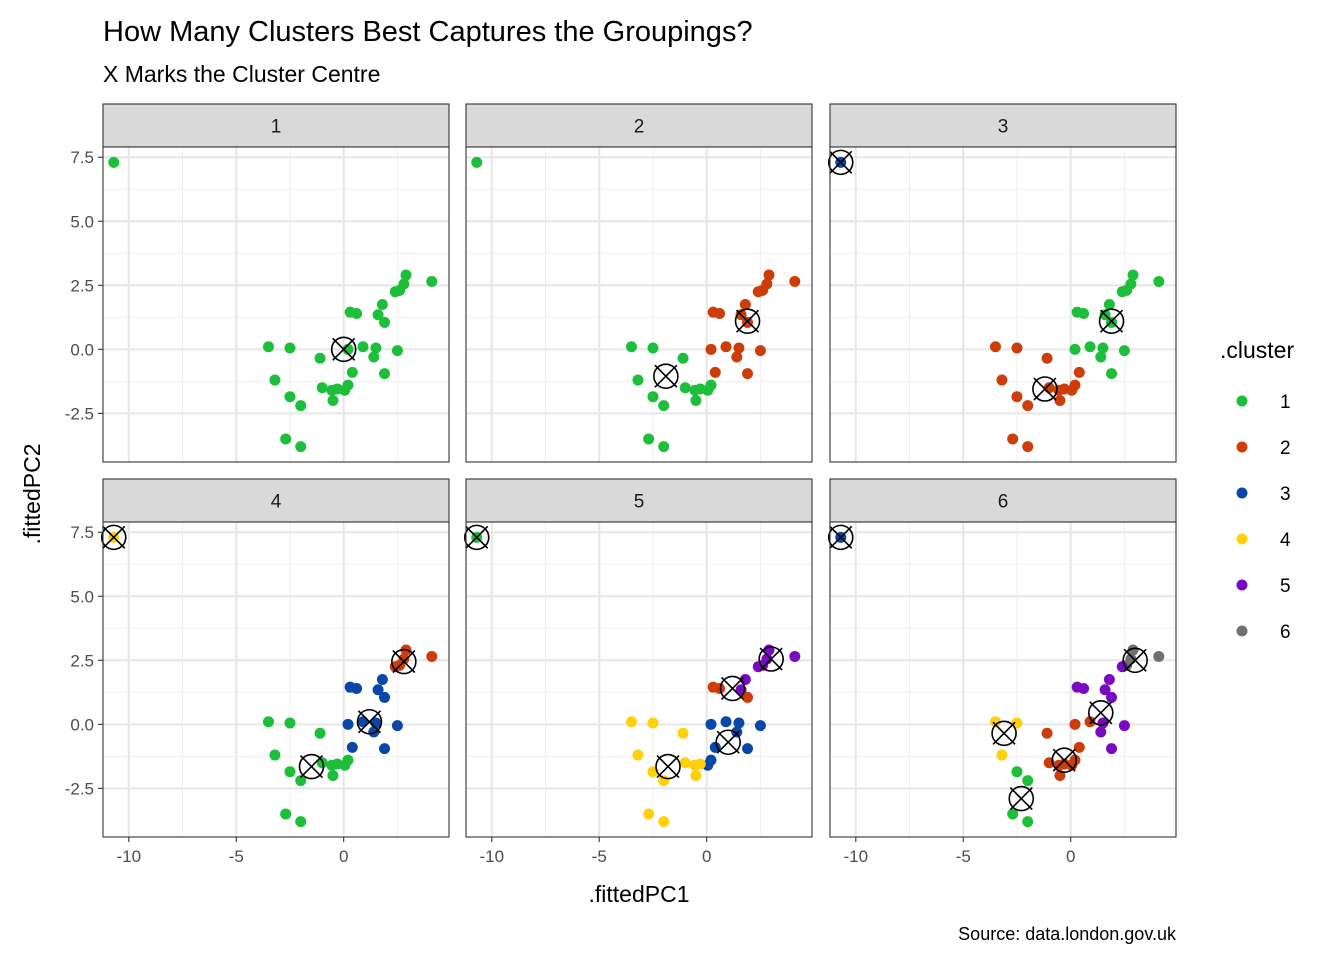 The image size is (1344, 960). I want to click on panel-border, so click(639, 304).